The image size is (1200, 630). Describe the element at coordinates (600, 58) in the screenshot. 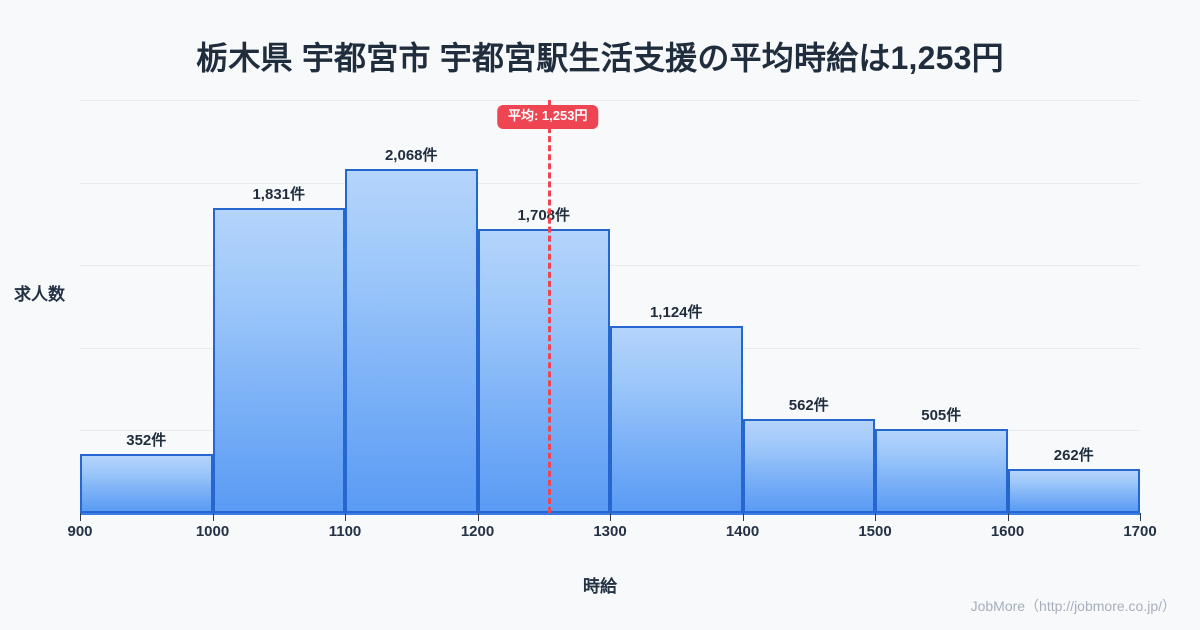

I see `chart-title: 栃木県 宇都宮市 宇都宮駅生活支援の平均時給は1,253円` at that location.